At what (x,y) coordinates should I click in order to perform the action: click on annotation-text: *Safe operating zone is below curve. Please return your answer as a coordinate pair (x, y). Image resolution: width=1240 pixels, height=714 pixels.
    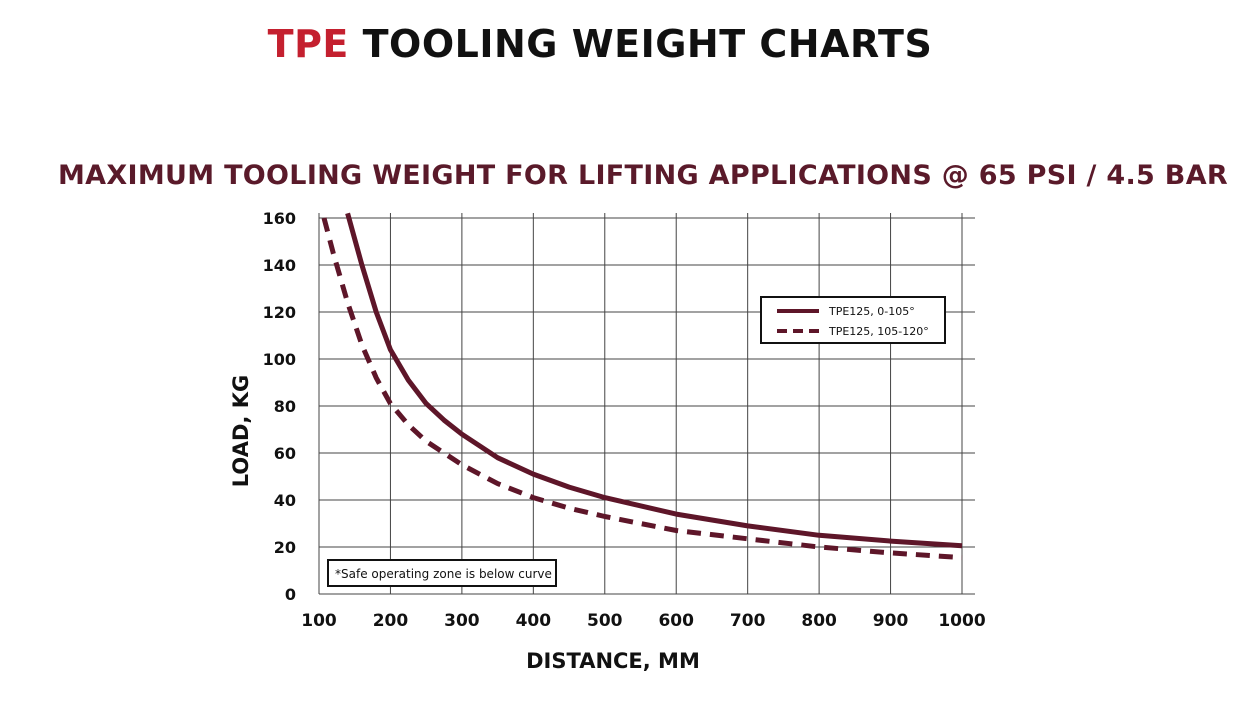
    Looking at the image, I should click on (443, 574).